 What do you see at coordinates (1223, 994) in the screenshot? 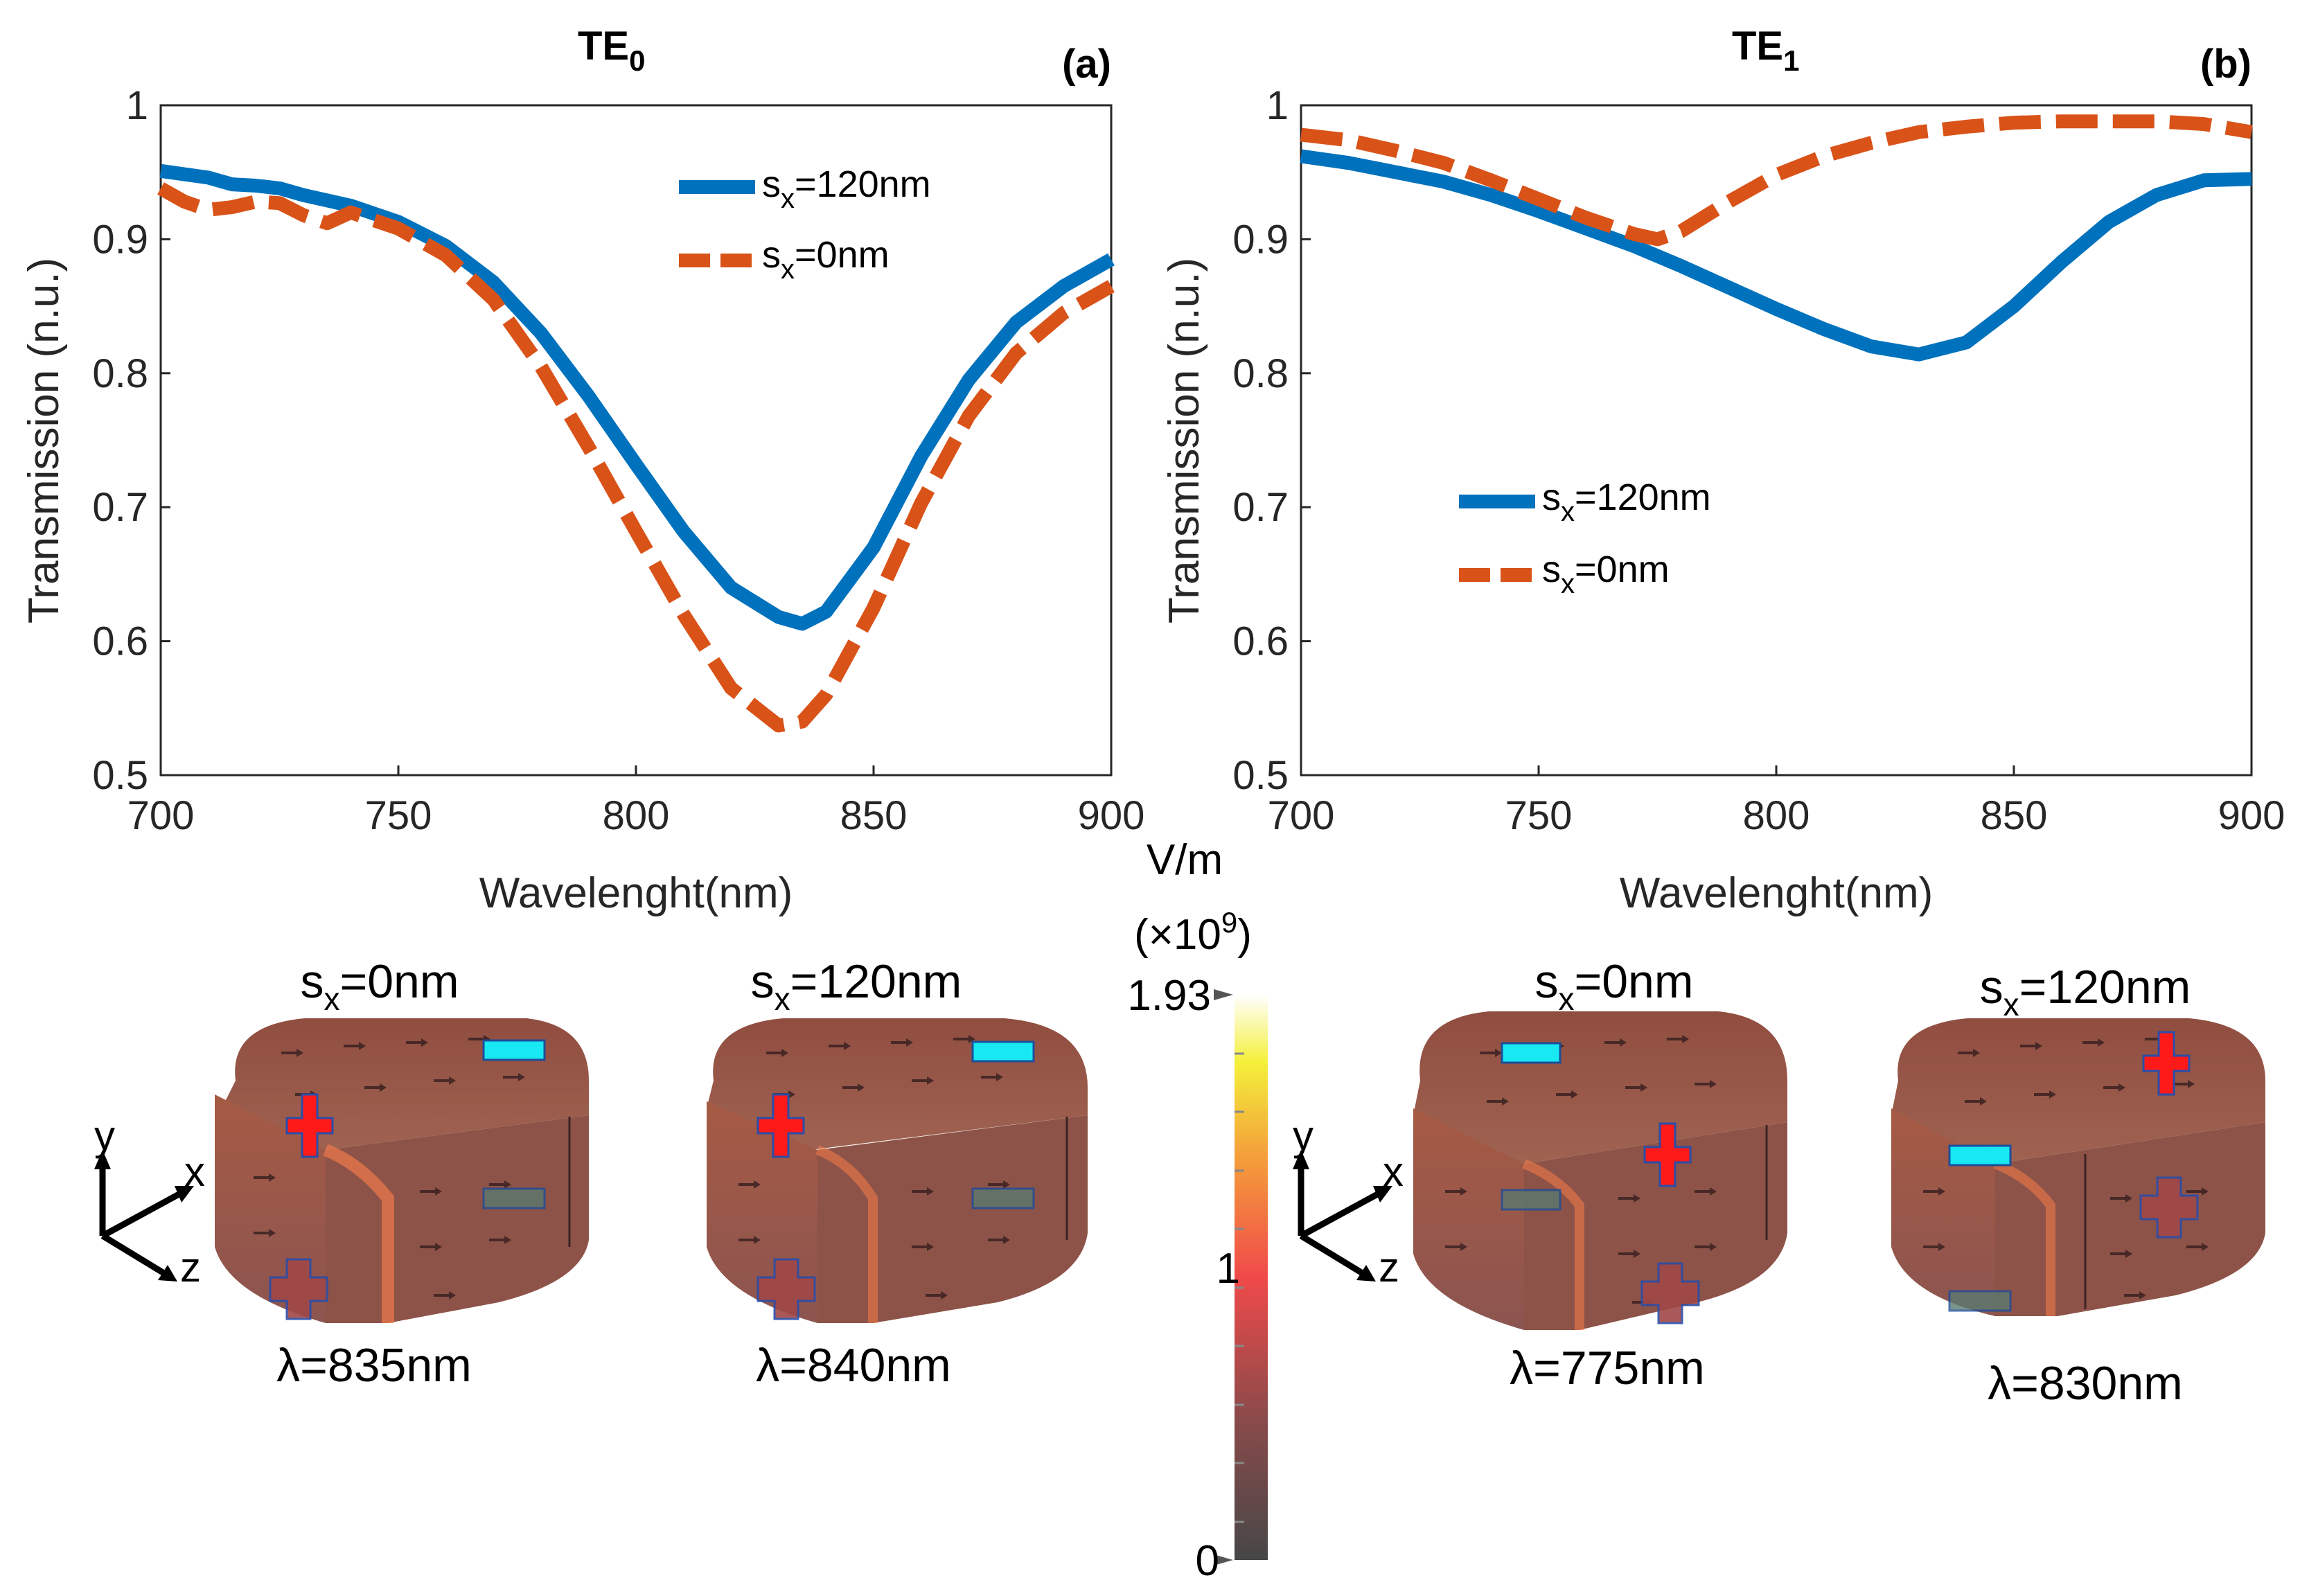
I see `colorbar-max-pointer` at bounding box center [1223, 994].